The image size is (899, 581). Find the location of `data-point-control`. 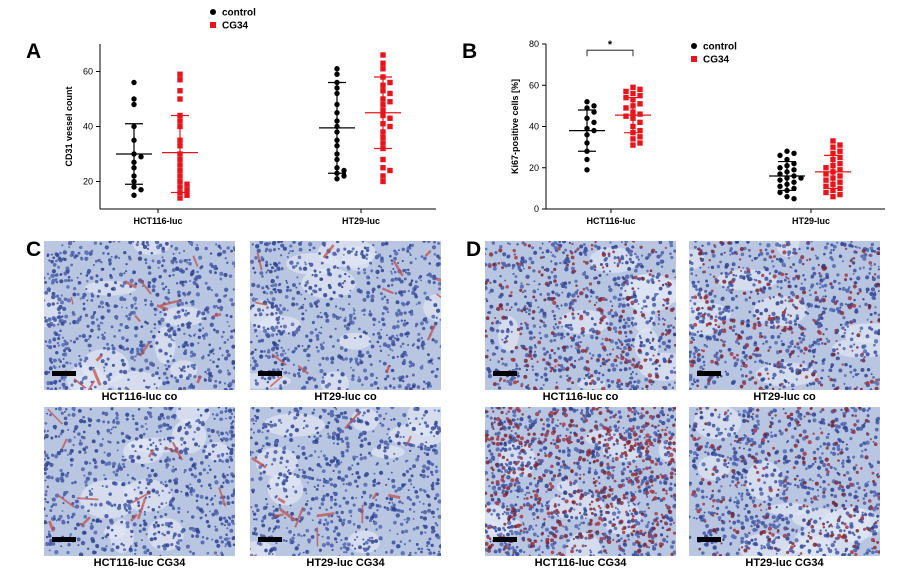

data-point-control is located at coordinates (787, 151).